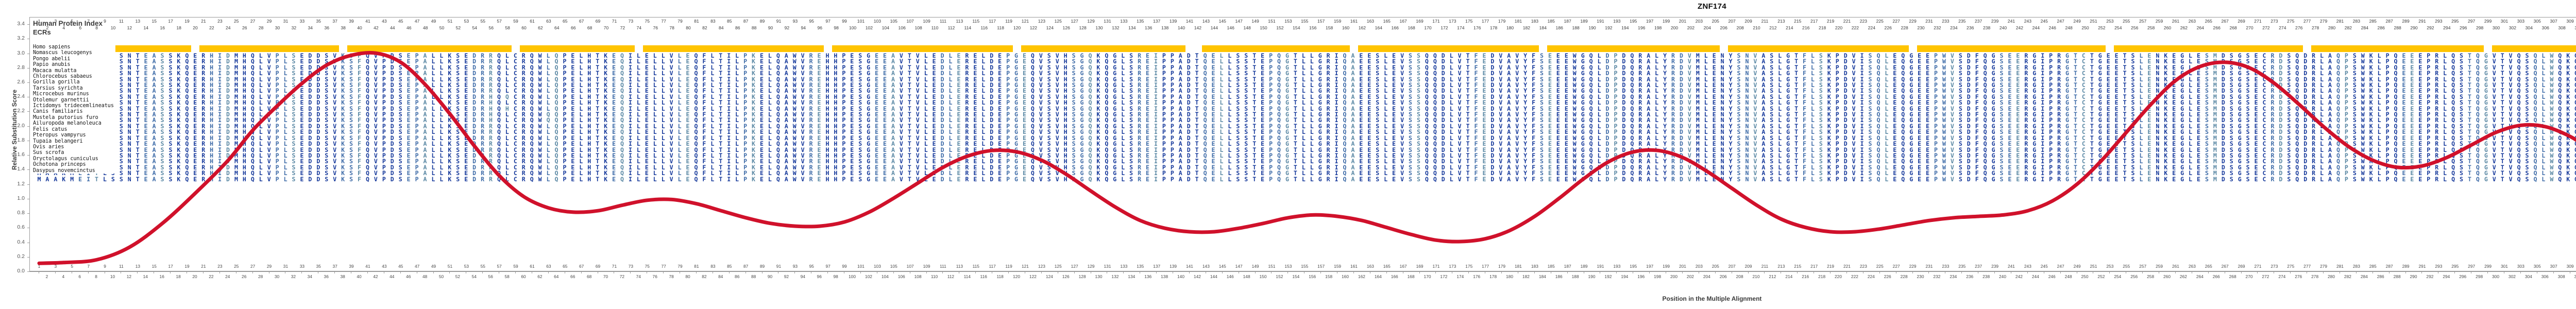 Image resolution: width=2576 pixels, height=309 pixels. Describe the element at coordinates (1214, 27) in the screenshot. I see `x-position-number: 144` at that location.